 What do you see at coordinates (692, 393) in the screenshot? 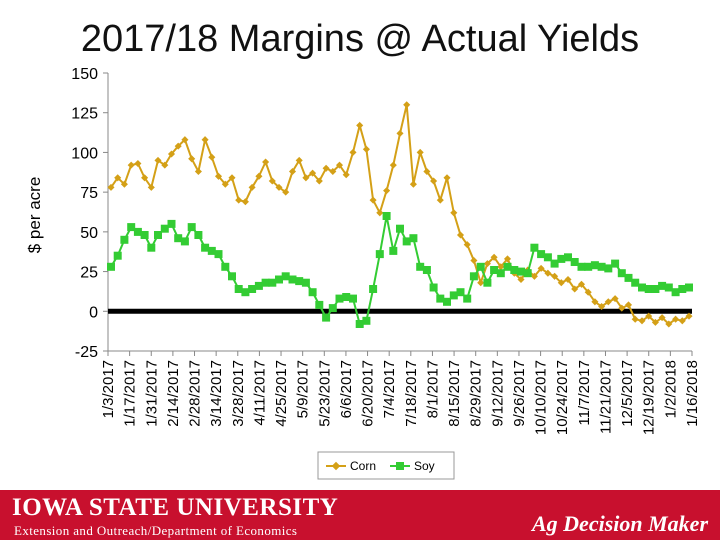
I see `x-tick-label: 1/16/2018` at bounding box center [692, 393].